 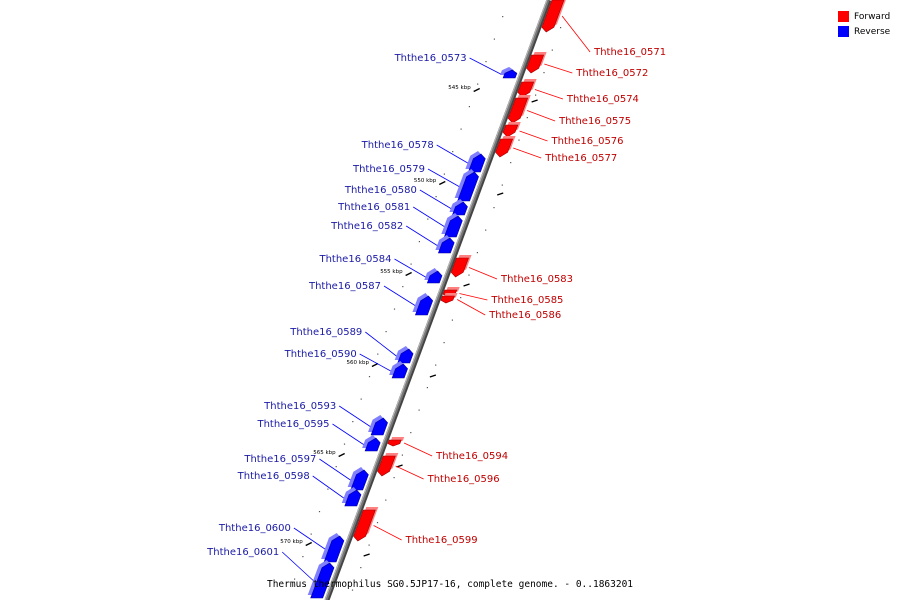 What do you see at coordinates (463, 479) in the screenshot?
I see `gene-label: Ththe16_0596` at bounding box center [463, 479].